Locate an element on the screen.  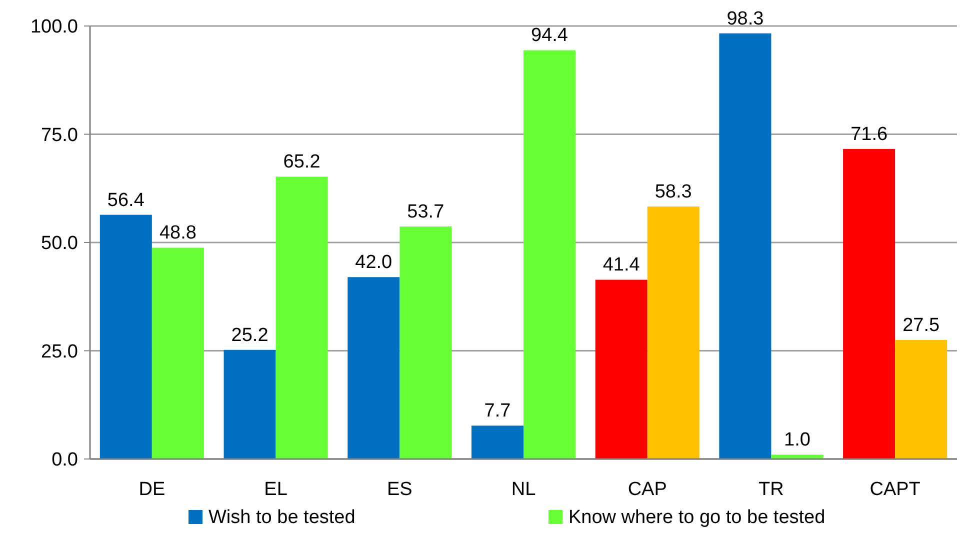
x-tick-label: EL is located at coordinates (276, 489).